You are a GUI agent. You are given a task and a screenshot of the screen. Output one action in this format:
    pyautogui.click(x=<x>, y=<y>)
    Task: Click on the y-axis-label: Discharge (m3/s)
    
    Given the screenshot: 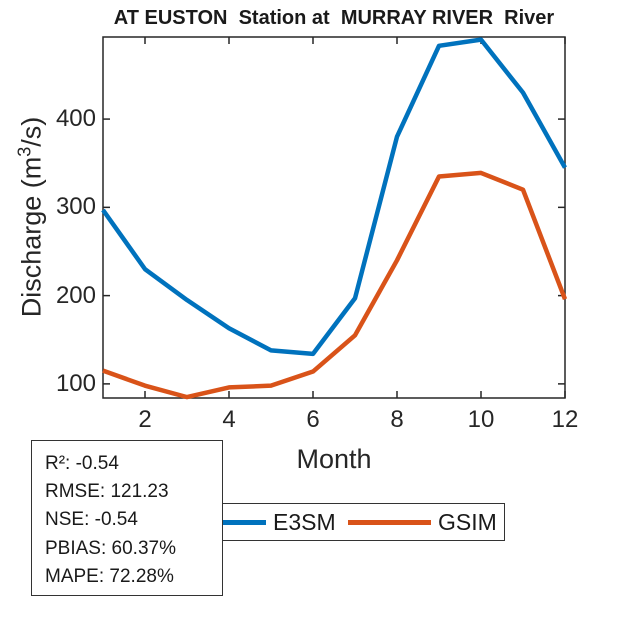 What is the action you would take?
    pyautogui.click(x=31, y=217)
    